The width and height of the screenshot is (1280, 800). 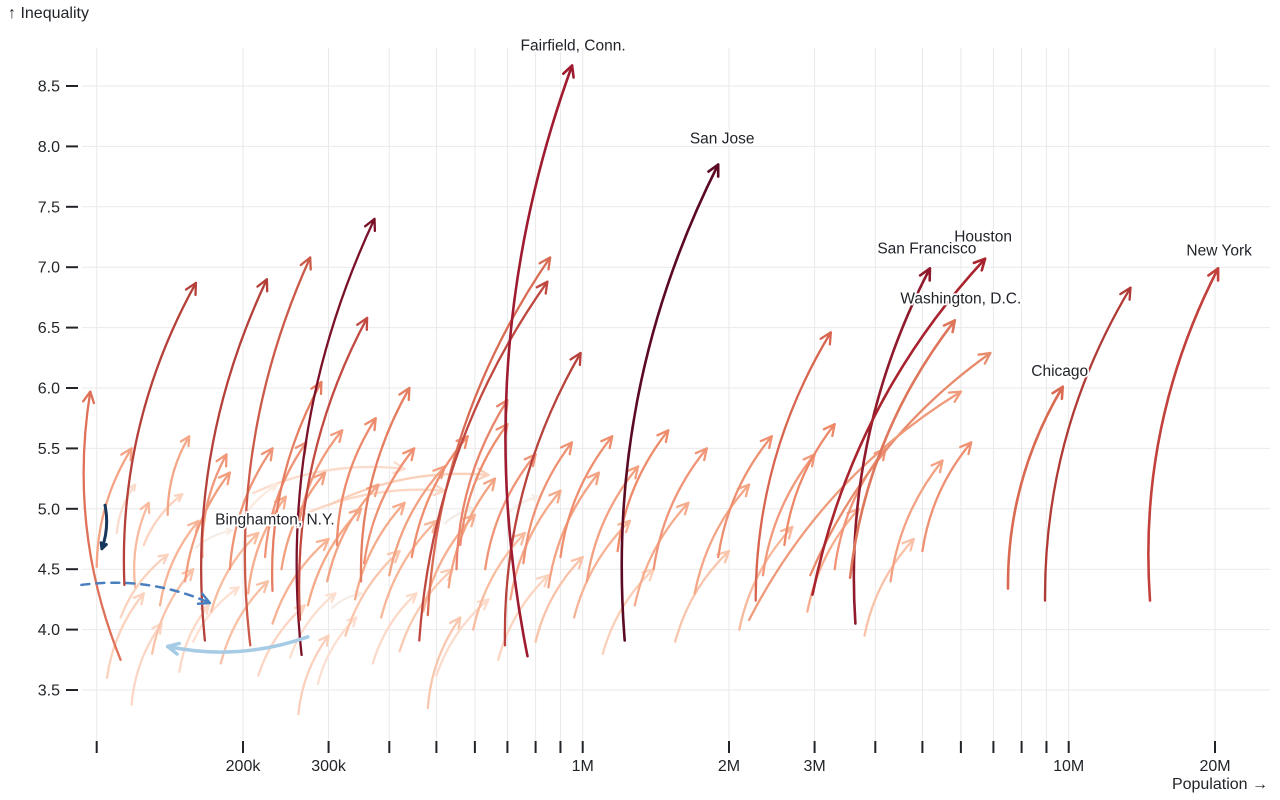 I want to click on y-tick-label: 7.5, so click(x=49, y=207).